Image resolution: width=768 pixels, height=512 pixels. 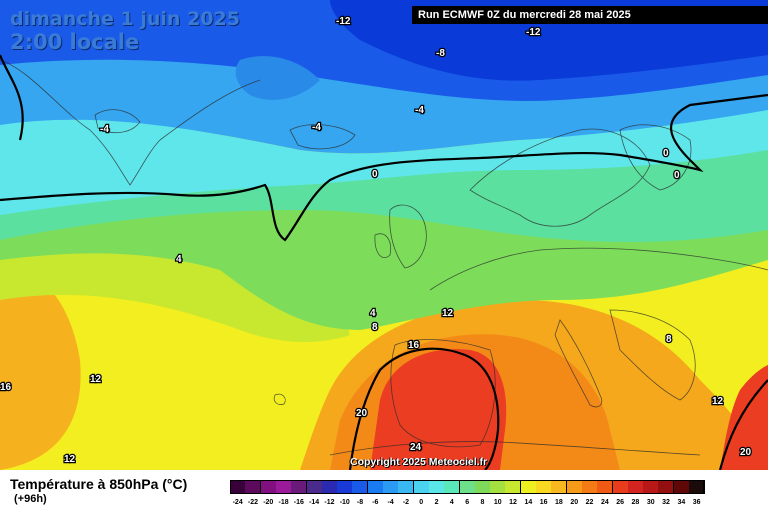 I want to click on svalbard-coast, so click(x=322, y=137).